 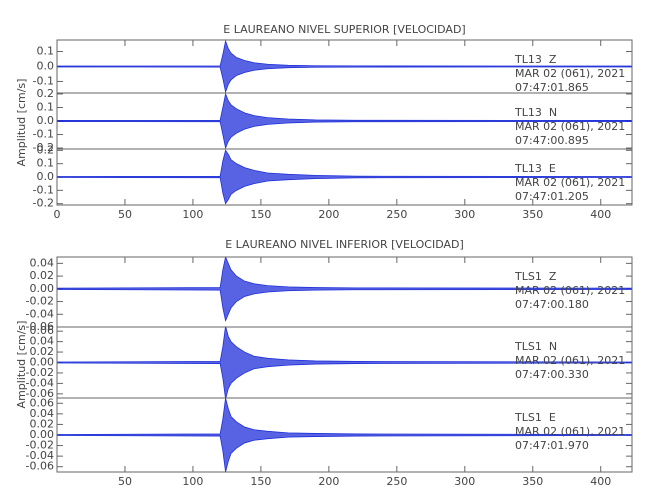 I want to click on station-label: TLS1 E, so click(x=535, y=417).